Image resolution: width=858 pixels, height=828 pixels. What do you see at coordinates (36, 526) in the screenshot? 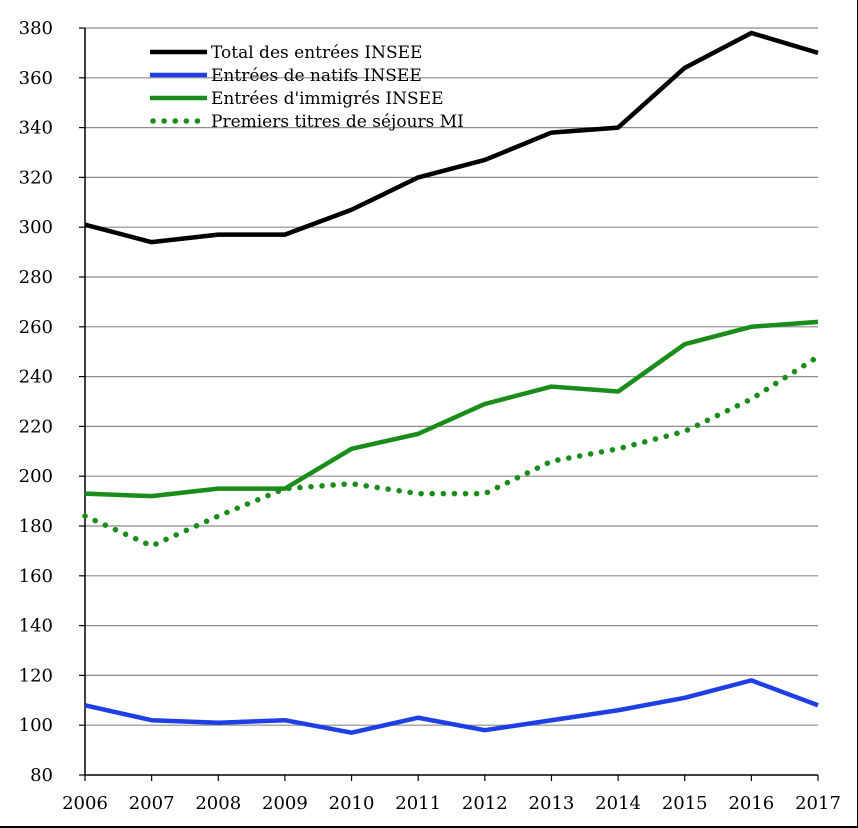
I see `y-tick-label: 180` at bounding box center [36, 526].